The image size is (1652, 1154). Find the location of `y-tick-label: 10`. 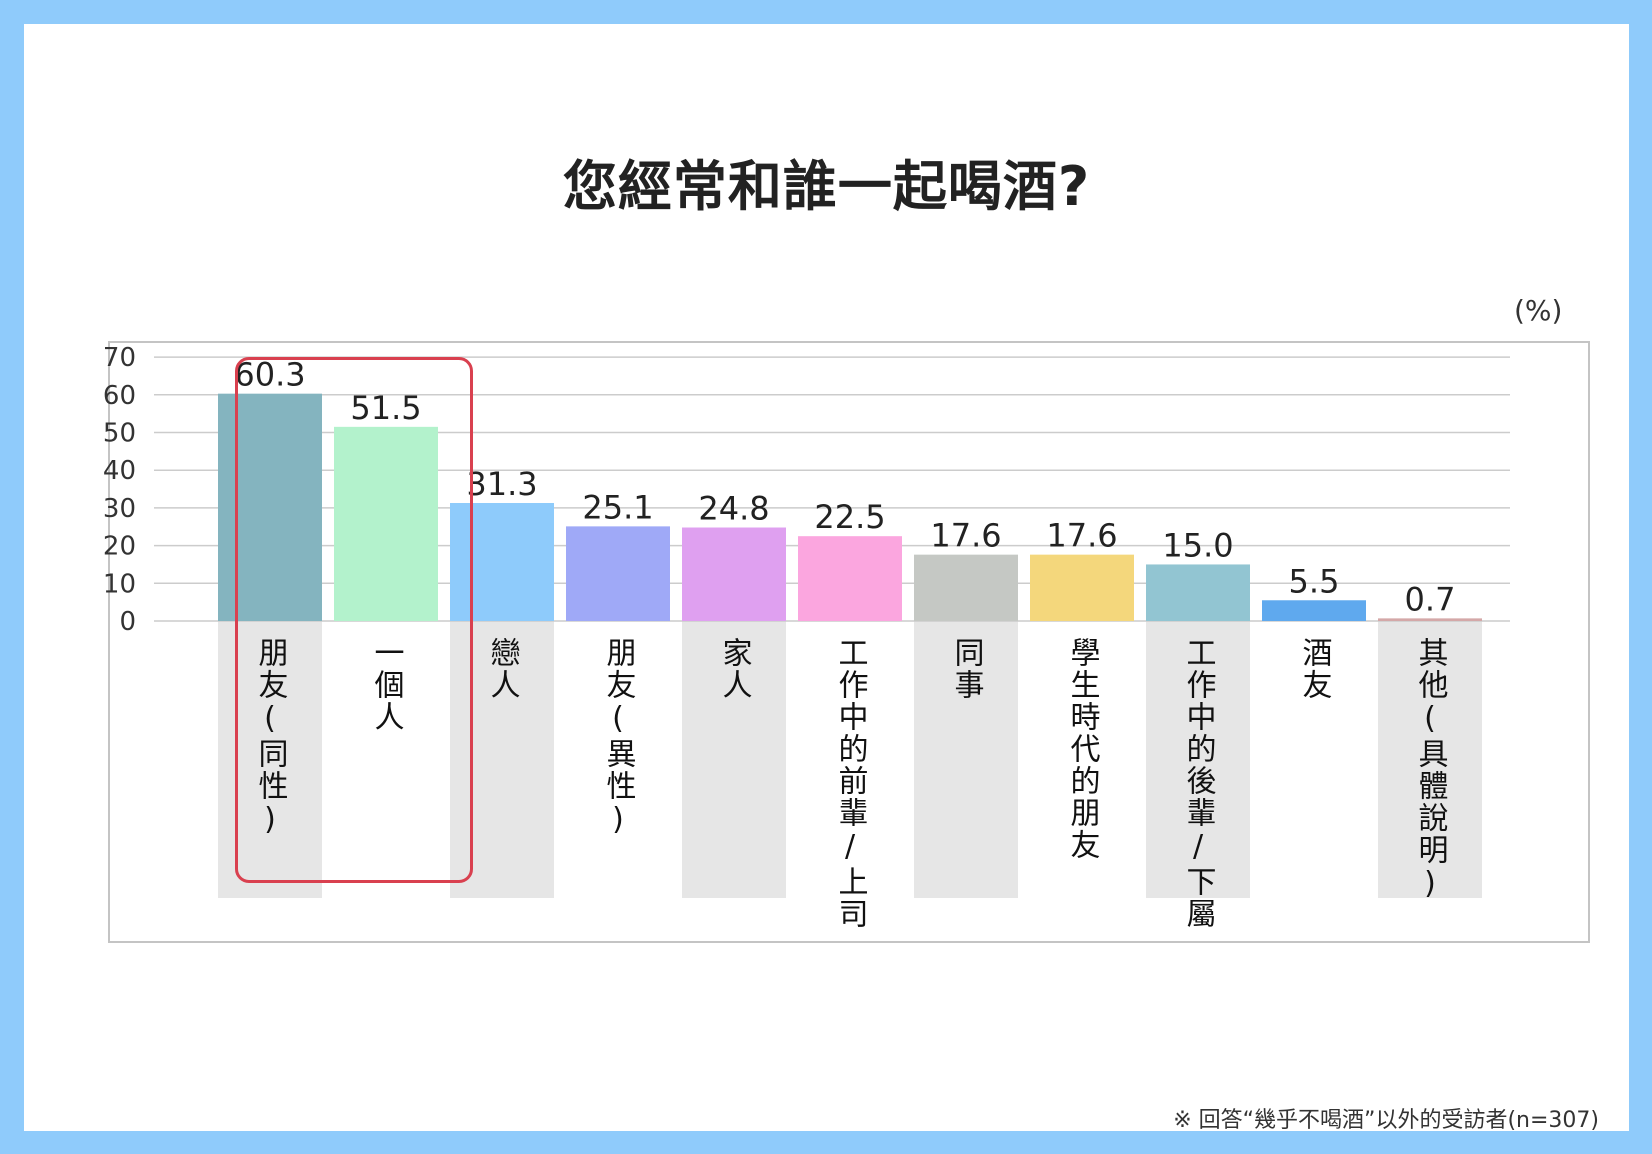

y-tick-label: 10 is located at coordinates (119, 584).